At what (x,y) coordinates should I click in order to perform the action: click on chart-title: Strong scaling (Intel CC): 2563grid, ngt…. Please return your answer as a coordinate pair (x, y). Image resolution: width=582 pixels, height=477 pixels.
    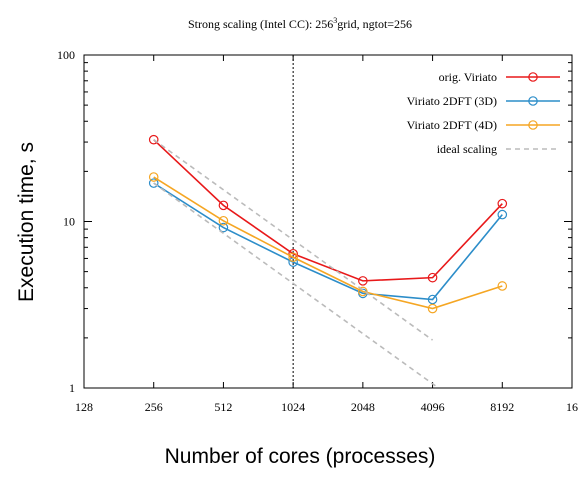
    Looking at the image, I should click on (300, 23).